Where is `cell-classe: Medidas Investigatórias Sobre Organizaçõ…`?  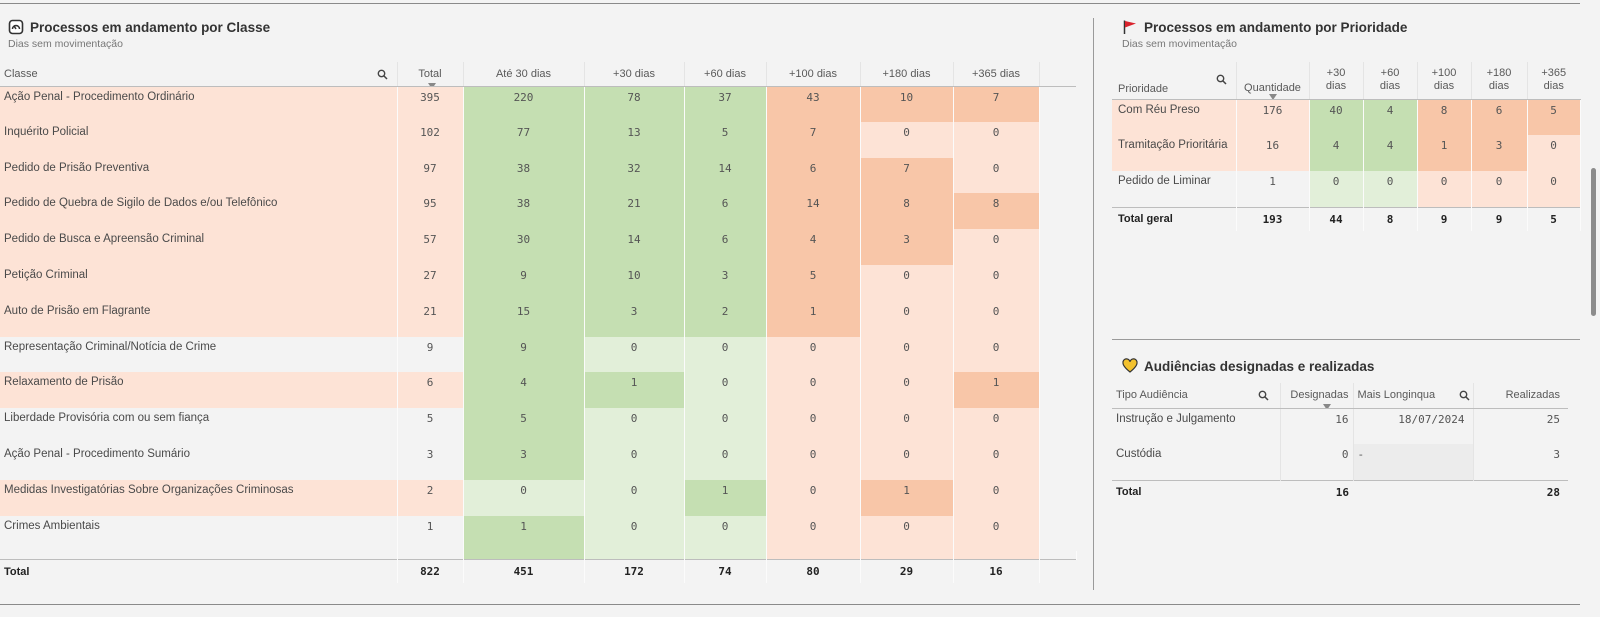
cell-classe: Medidas Investigatórias Sobre Organizaçõ… is located at coordinates (199, 497).